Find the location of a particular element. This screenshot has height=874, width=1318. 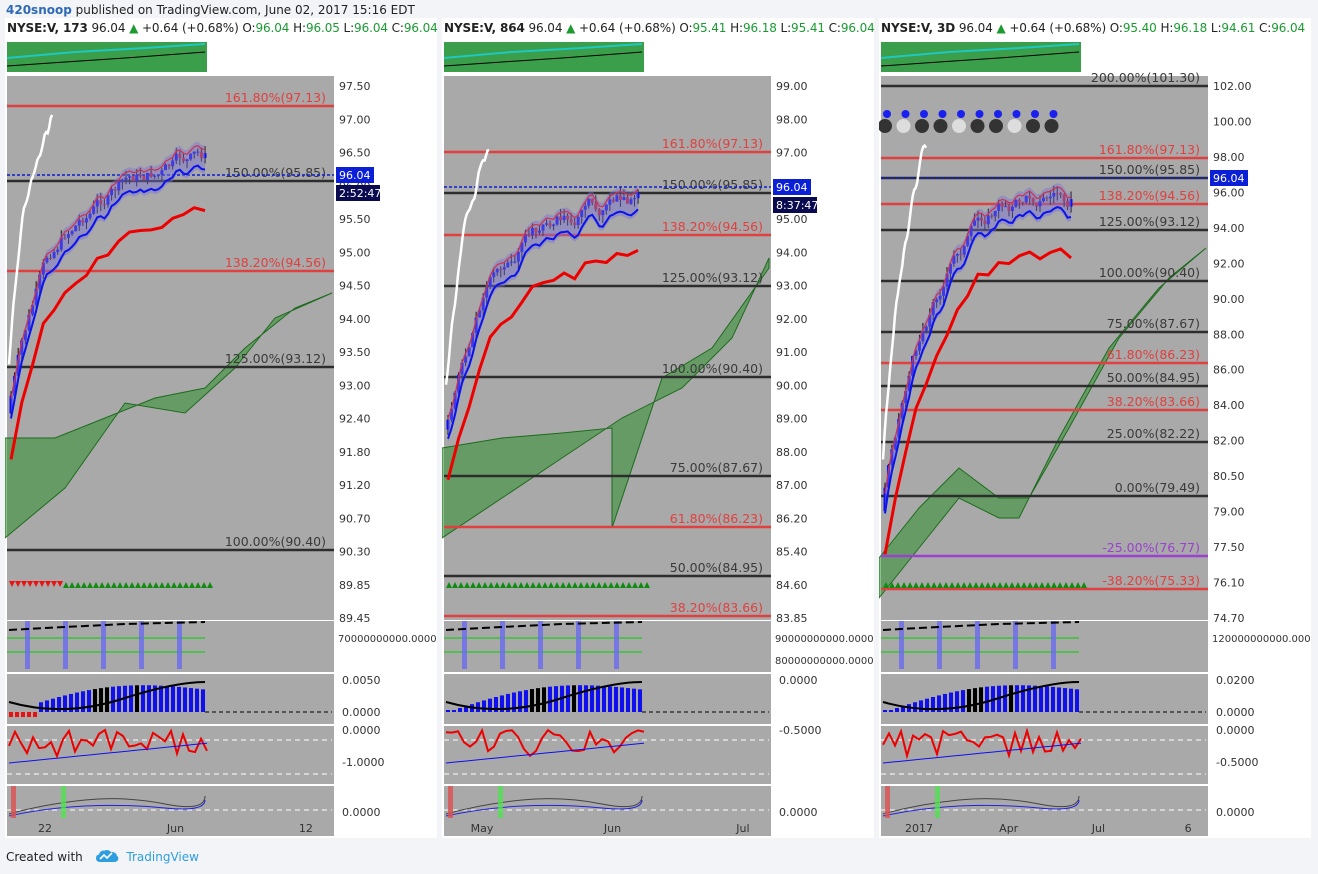

fib-level-label: 25.00%(82.22) is located at coordinates (1153, 433).